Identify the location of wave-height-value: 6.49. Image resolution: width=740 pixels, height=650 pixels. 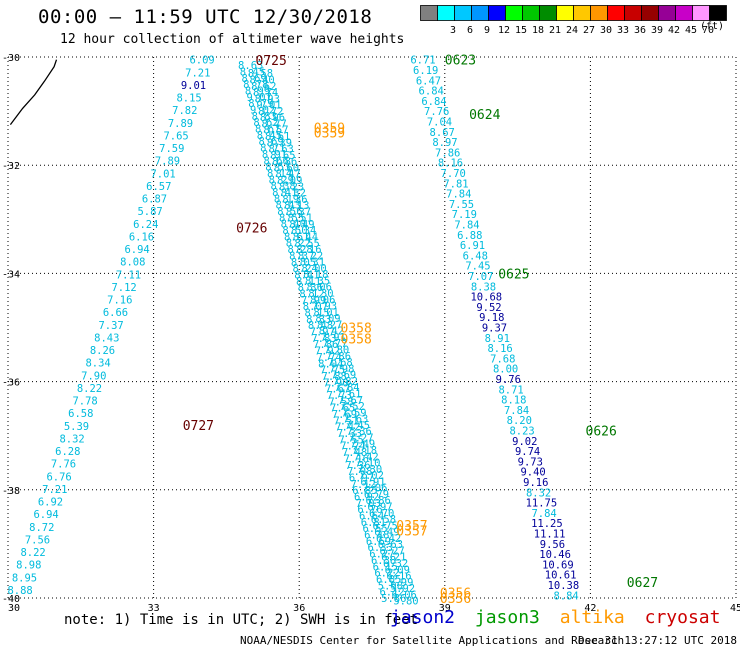
(386, 533).